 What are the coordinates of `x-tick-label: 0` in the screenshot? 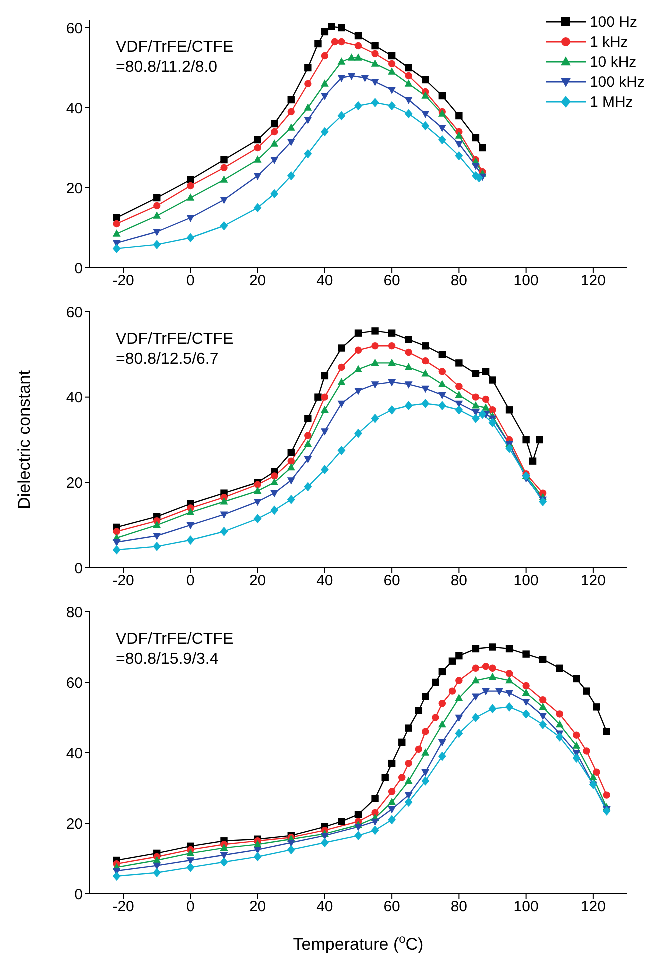 It's located at (190, 581).